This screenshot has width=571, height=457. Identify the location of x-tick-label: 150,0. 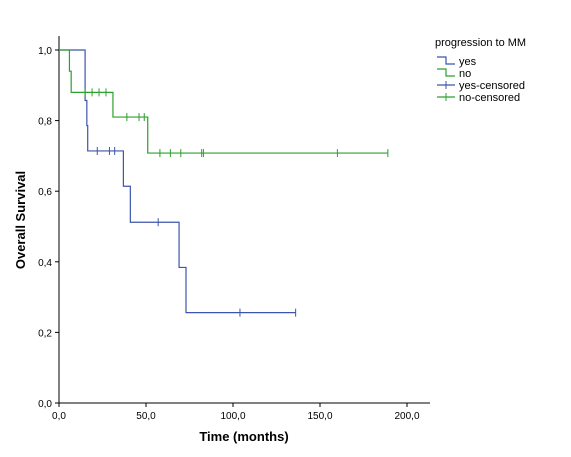
(319, 416).